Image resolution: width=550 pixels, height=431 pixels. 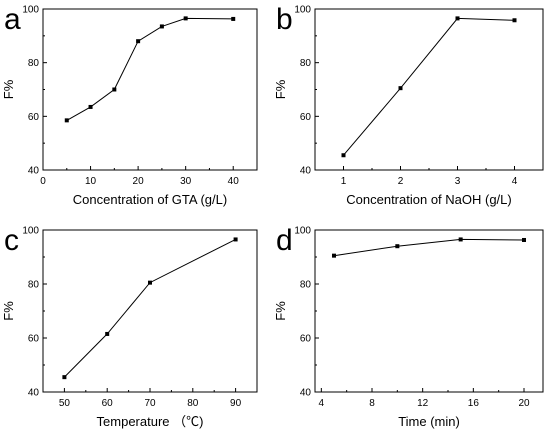 I want to click on x-tick-label: 90, so click(x=236, y=403).